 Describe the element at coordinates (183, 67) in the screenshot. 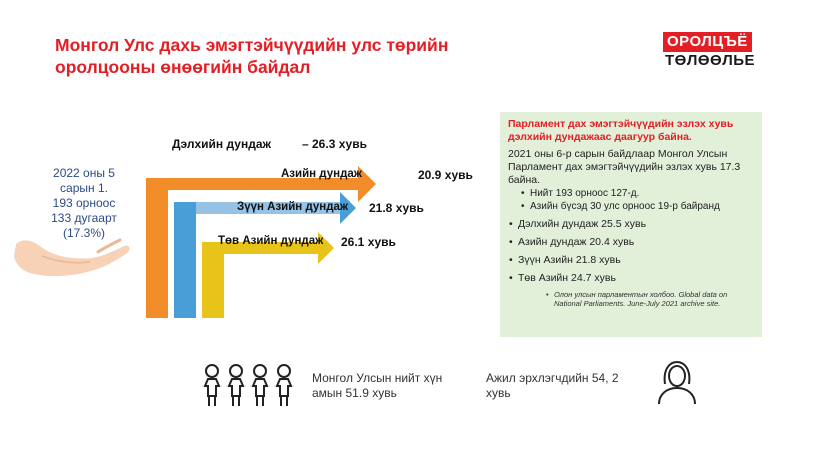

I see `title-line-2: оролцооны өнөөгийн байдал` at that location.